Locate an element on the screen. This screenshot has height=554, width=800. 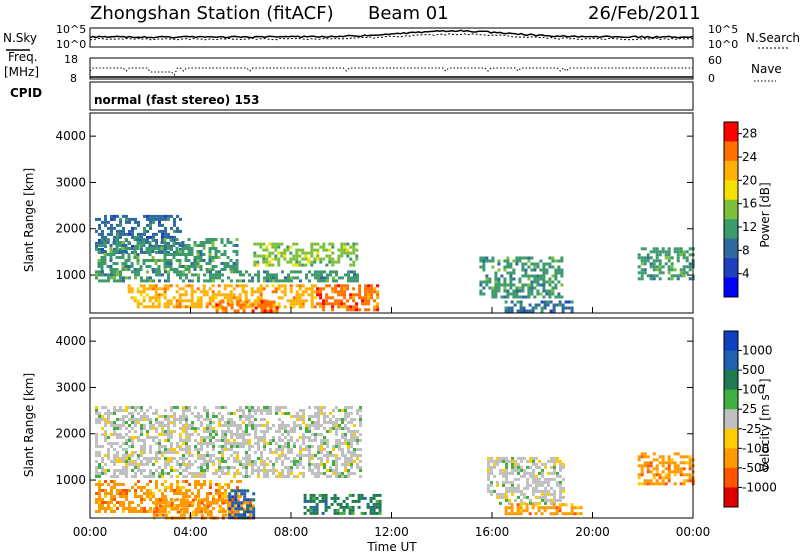
noise-panel: N.Sky 10^5 10^0 10^5 10^0 N.Search is located at coordinates (401, 37).